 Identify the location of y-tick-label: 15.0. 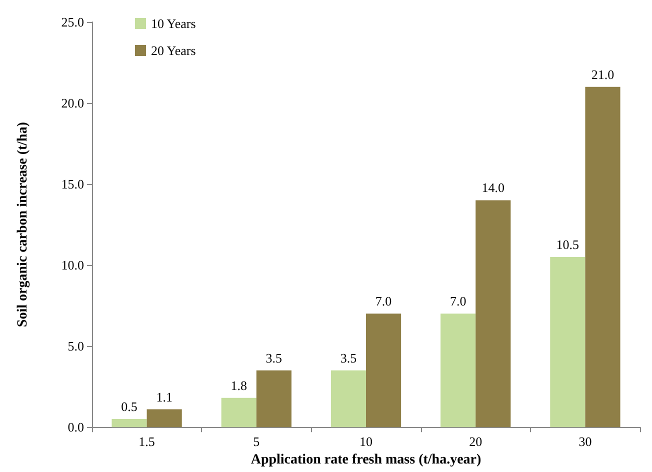
(72, 184).